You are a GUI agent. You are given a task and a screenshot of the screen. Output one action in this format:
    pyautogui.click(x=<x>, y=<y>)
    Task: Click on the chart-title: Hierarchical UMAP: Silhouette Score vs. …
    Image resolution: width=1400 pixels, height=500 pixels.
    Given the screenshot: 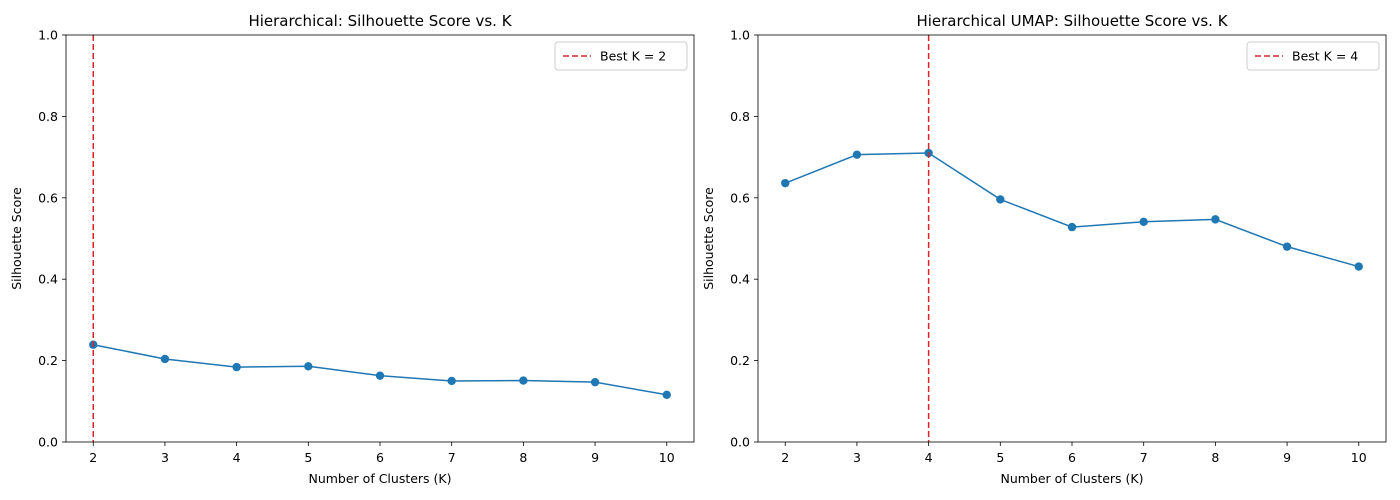 What is the action you would take?
    pyautogui.click(x=1072, y=21)
    